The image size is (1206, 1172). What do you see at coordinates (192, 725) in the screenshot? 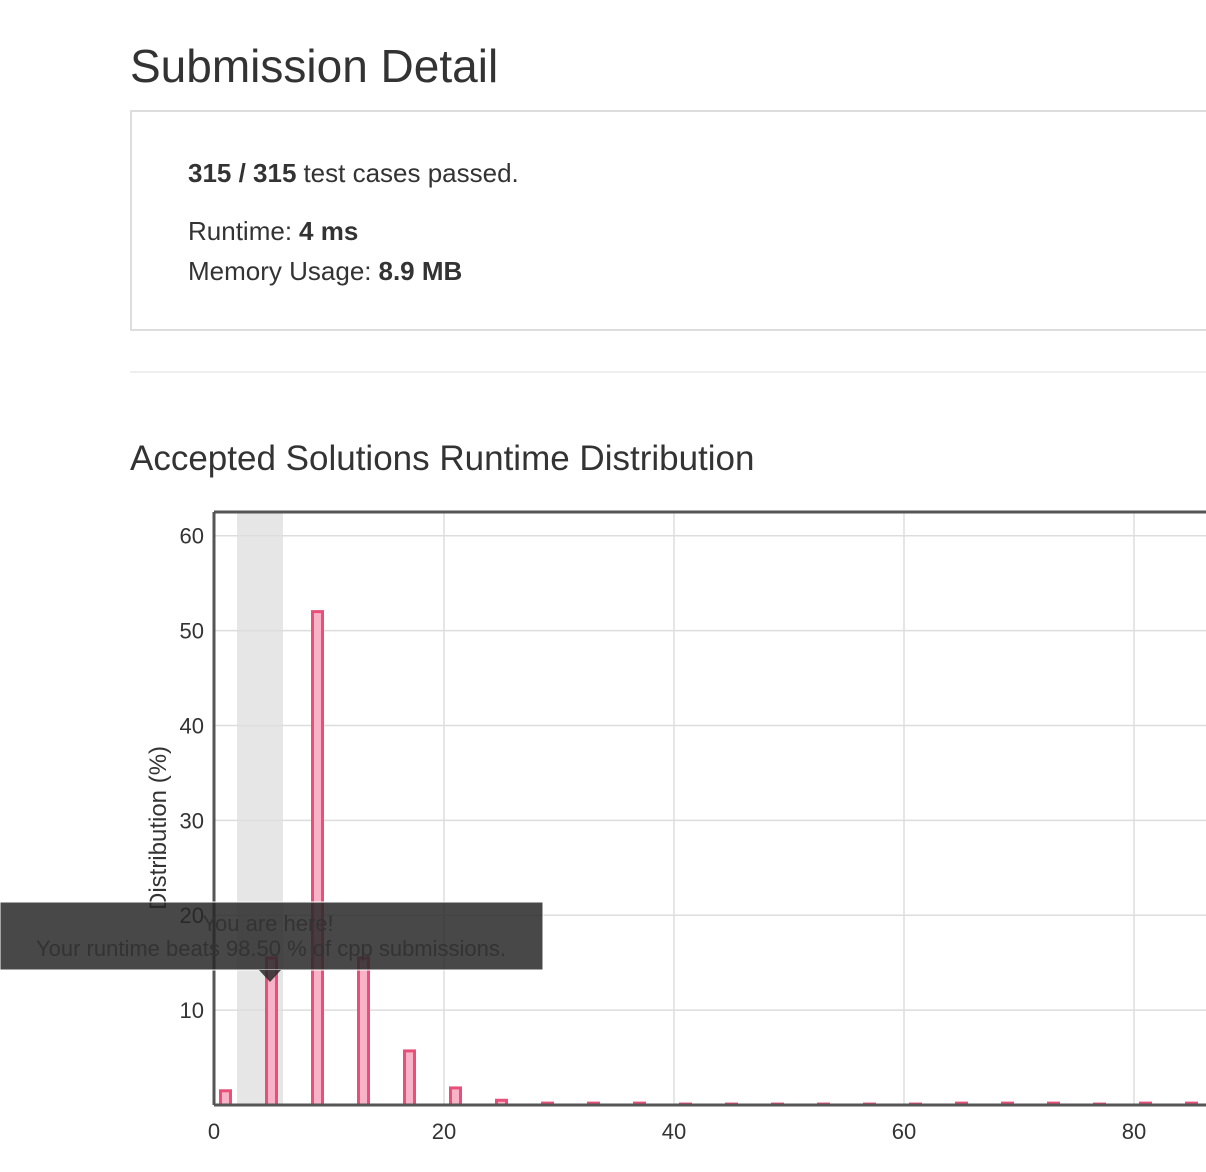
I see `y-tick-label: 40` at bounding box center [192, 725].